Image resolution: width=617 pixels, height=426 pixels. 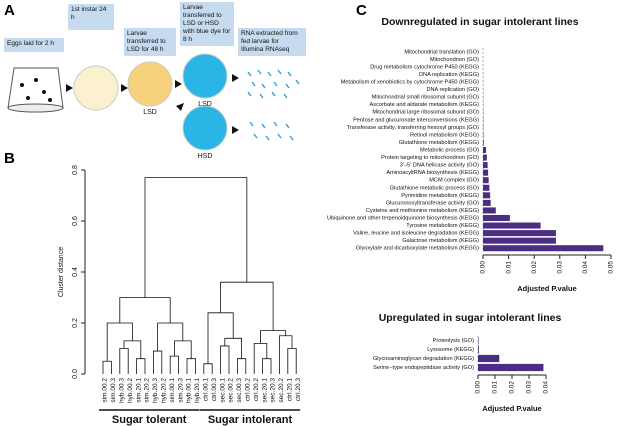 I want to click on category-label: Serine−type endopeptidase activity (GO), so click(x=423, y=368).